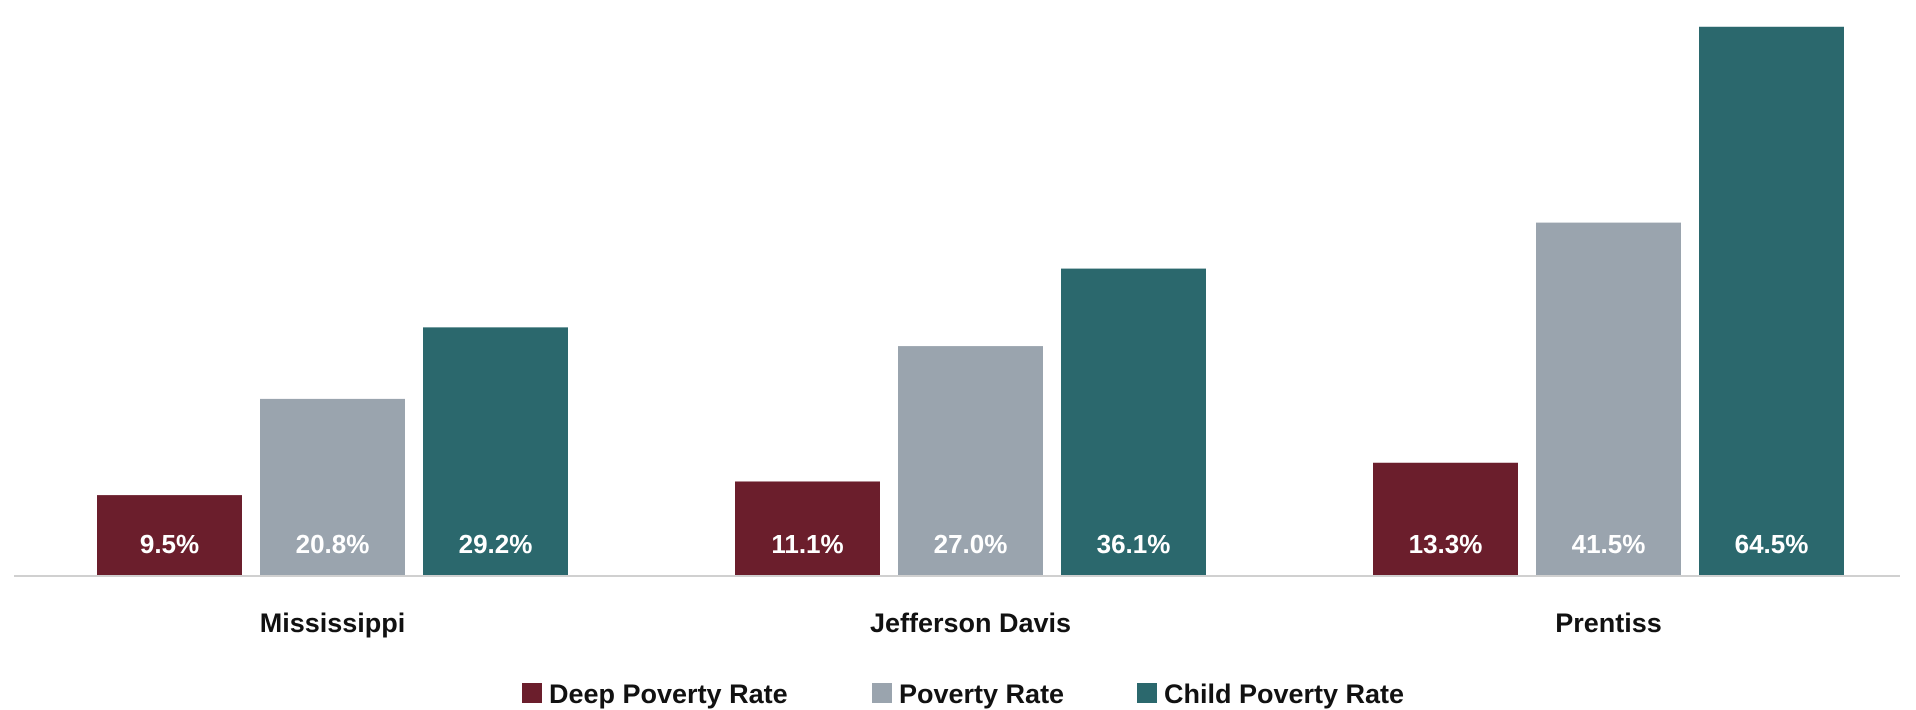  What do you see at coordinates (1771, 301) in the screenshot?
I see `bar-prentiss-child-poverty-rate` at bounding box center [1771, 301].